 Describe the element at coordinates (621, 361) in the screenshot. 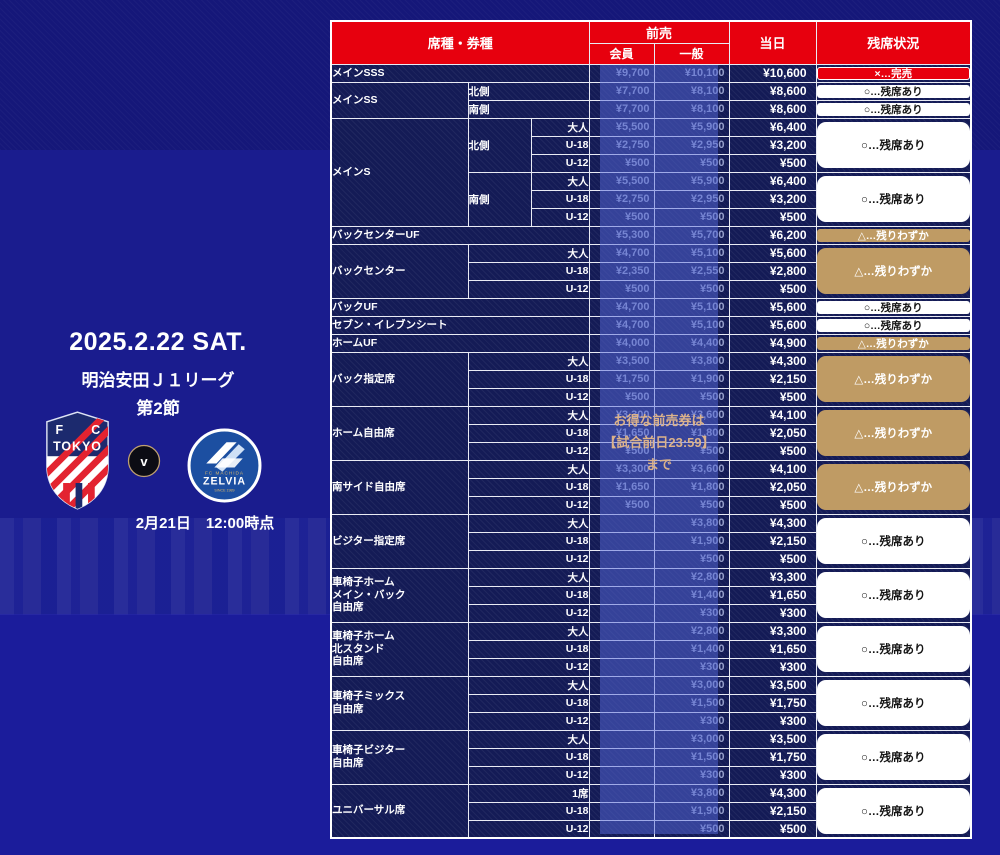

I see `price-member-cell: ¥3,500` at that location.